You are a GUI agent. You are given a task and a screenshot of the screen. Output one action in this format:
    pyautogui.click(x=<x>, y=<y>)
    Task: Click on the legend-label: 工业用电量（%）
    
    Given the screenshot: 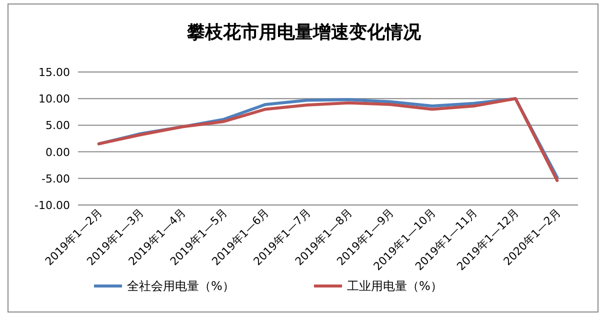 What is the action you would take?
    pyautogui.click(x=394, y=286)
    